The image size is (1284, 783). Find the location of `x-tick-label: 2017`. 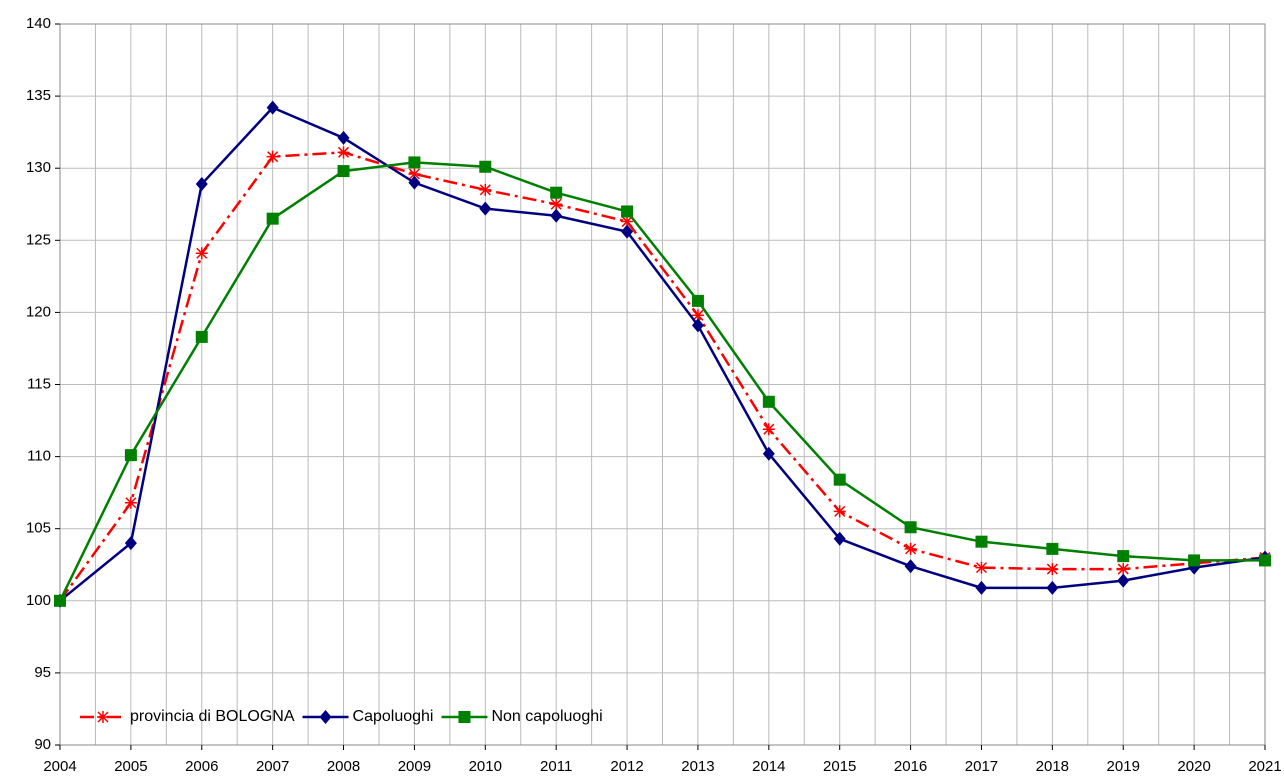

x-tick-label: 2017 is located at coordinates (981, 766).